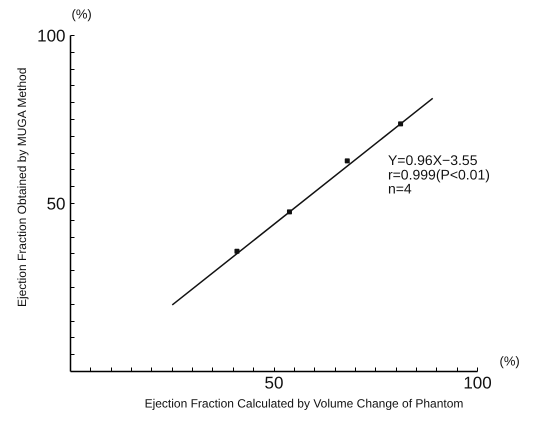 The width and height of the screenshot is (539, 422). Describe the element at coordinates (400, 188) in the screenshot. I see `annotation: n=4` at that location.